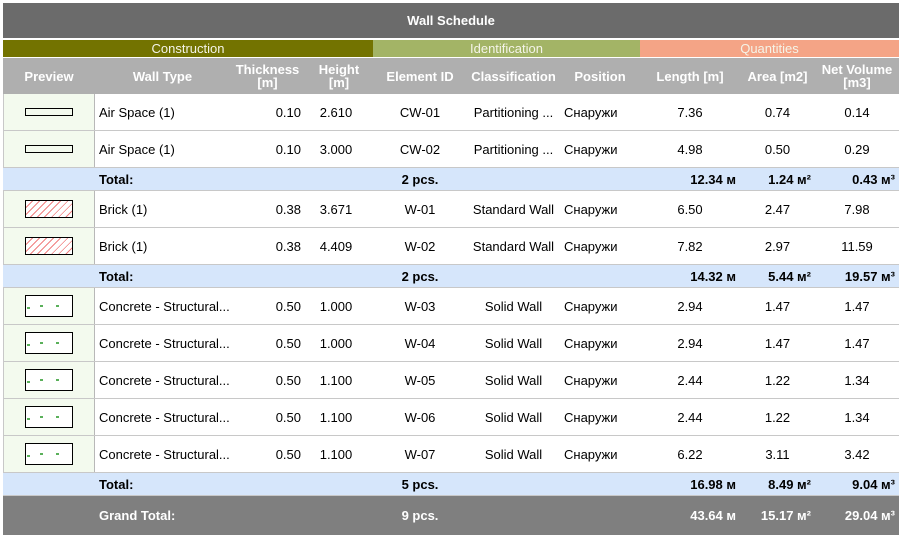 This screenshot has height=535, width=902. I want to click on section-total-row: Total: 5 pcs. 16.98 м 8.49 м² 9.04 м³, so click(451, 484).